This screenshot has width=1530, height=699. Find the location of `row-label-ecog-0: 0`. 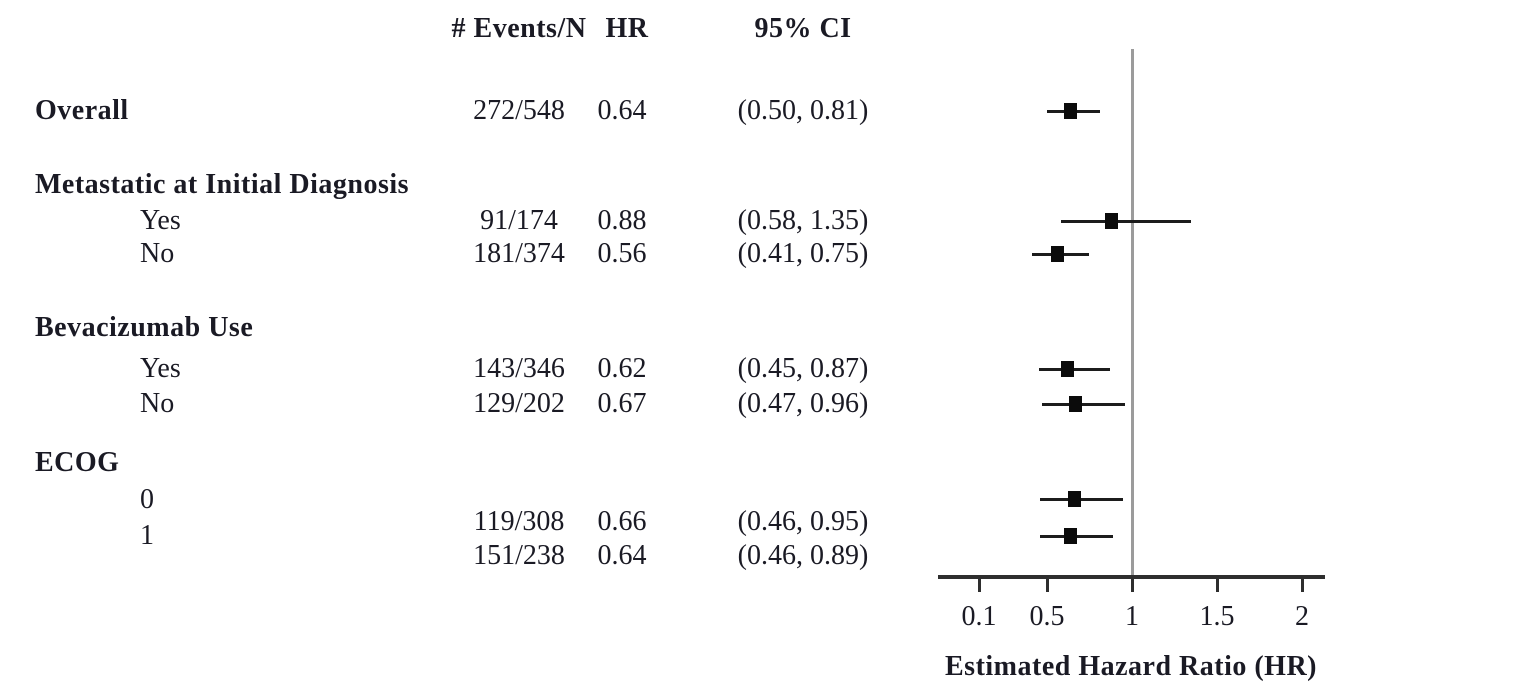

row-label-ecog-0: 0 is located at coordinates (147, 499).